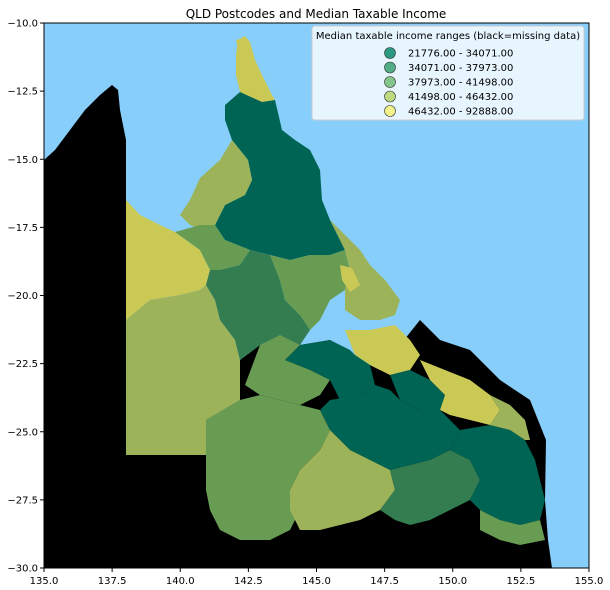 This screenshot has width=610, height=590. Describe the element at coordinates (22, 432) in the screenshot. I see `y-tick-label: −25.0` at that location.